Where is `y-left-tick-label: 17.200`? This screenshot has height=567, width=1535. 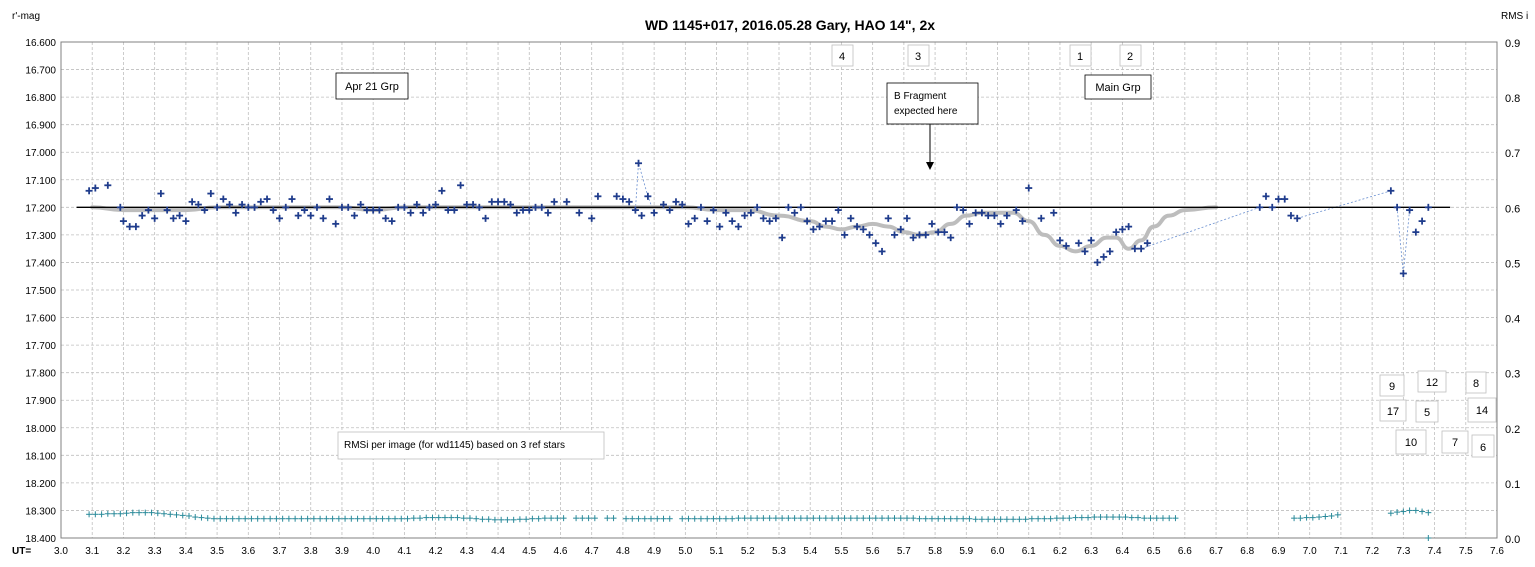 y-left-tick-label: 17.200 is located at coordinates (40, 208).